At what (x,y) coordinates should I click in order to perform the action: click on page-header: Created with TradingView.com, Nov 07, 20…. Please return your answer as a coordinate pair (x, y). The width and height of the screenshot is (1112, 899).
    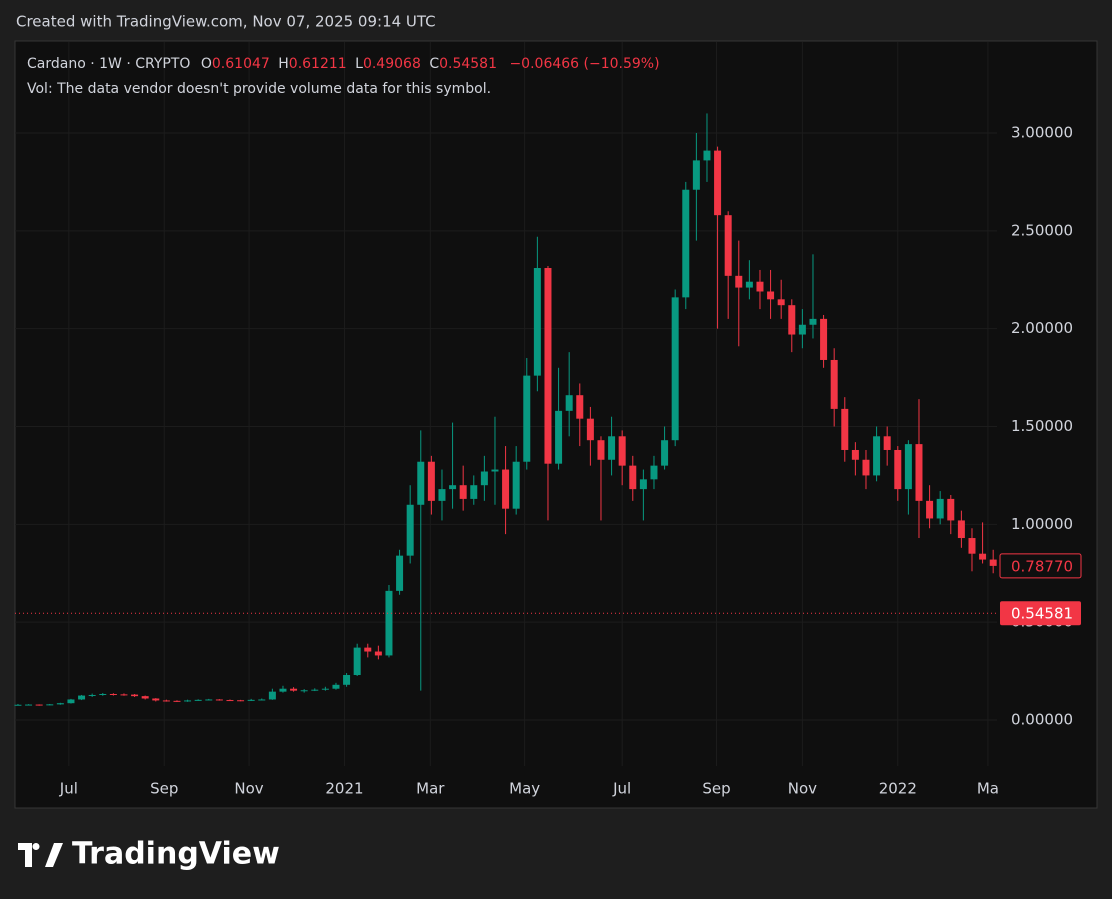
    Looking at the image, I should click on (226, 22).